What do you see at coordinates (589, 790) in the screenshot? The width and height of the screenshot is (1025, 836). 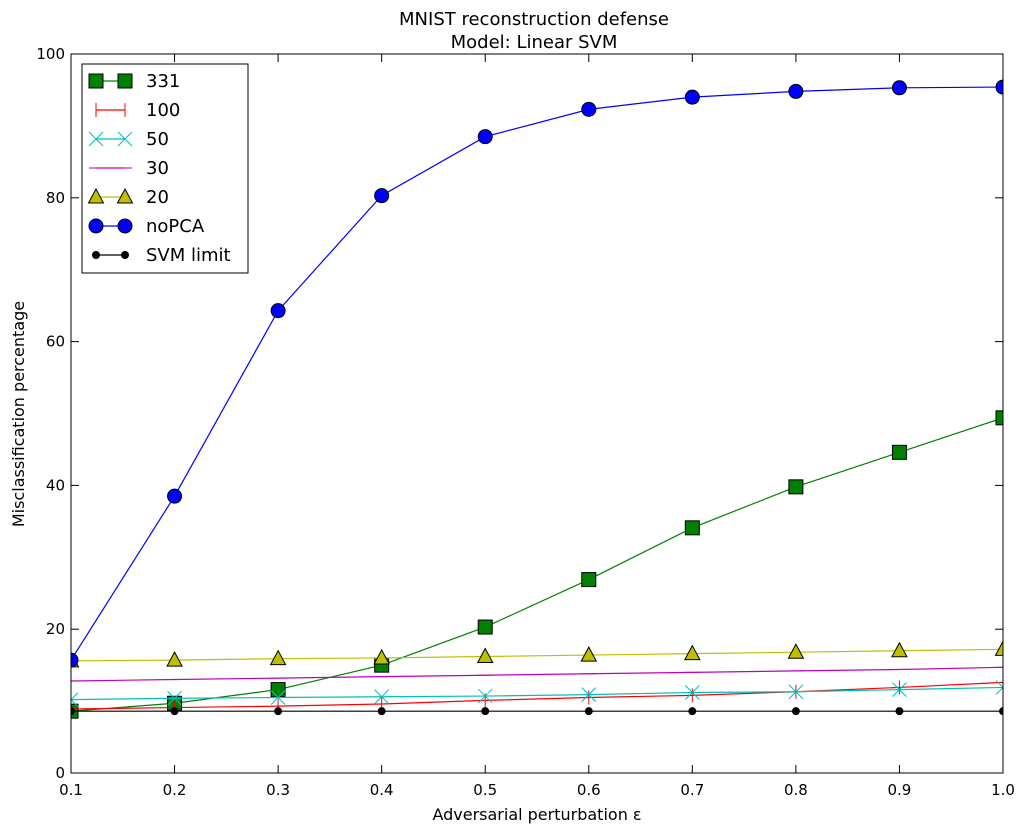 I see `x-tick-label: 0.6` at bounding box center [589, 790].